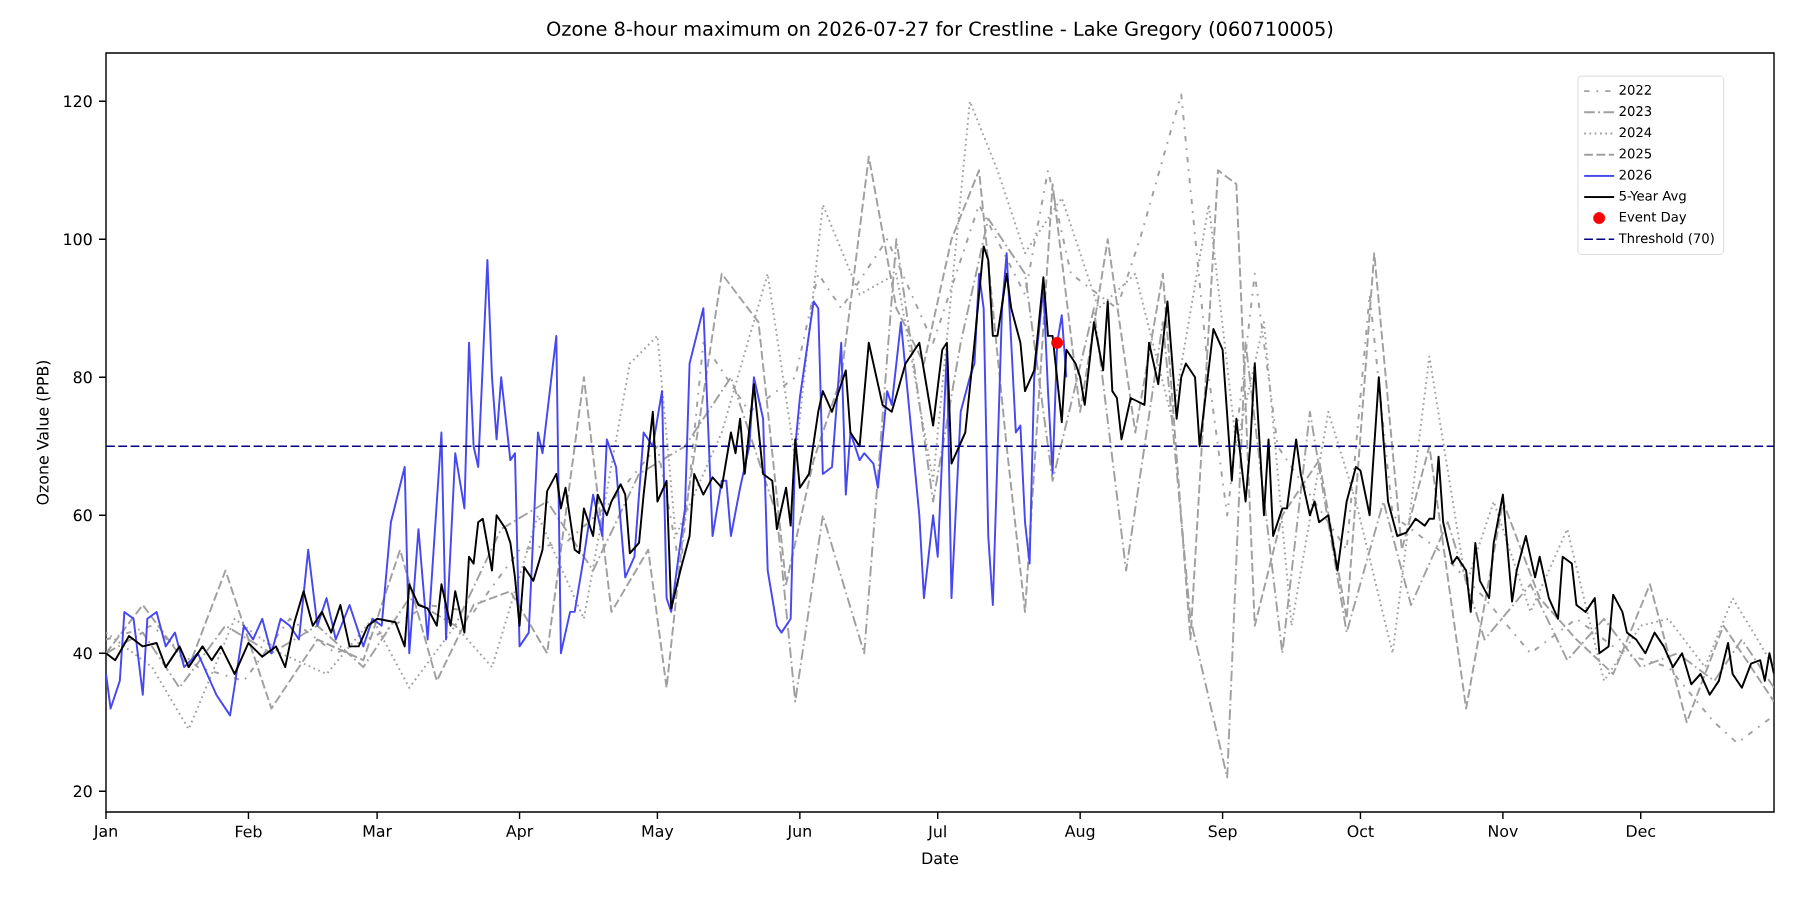 This screenshot has height=900, width=1800. Describe the element at coordinates (82, 653) in the screenshot. I see `y-tick-label: 40` at that location.